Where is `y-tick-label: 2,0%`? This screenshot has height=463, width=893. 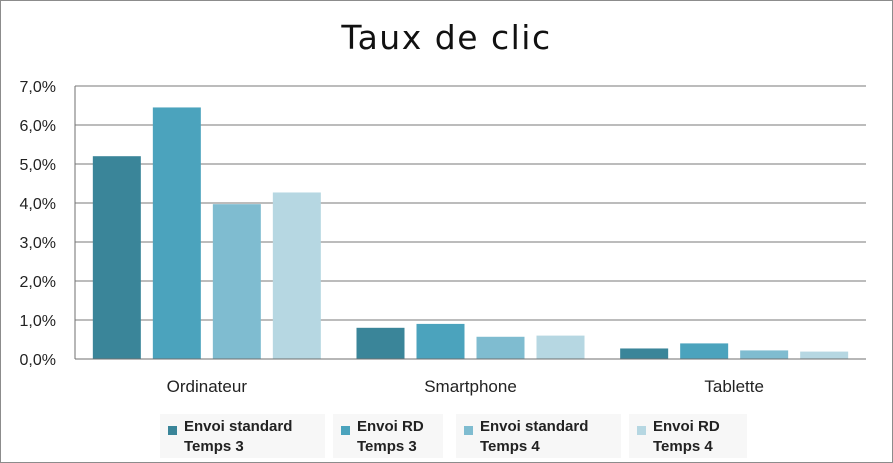 y-tick-label: 2,0% is located at coordinates (38, 282).